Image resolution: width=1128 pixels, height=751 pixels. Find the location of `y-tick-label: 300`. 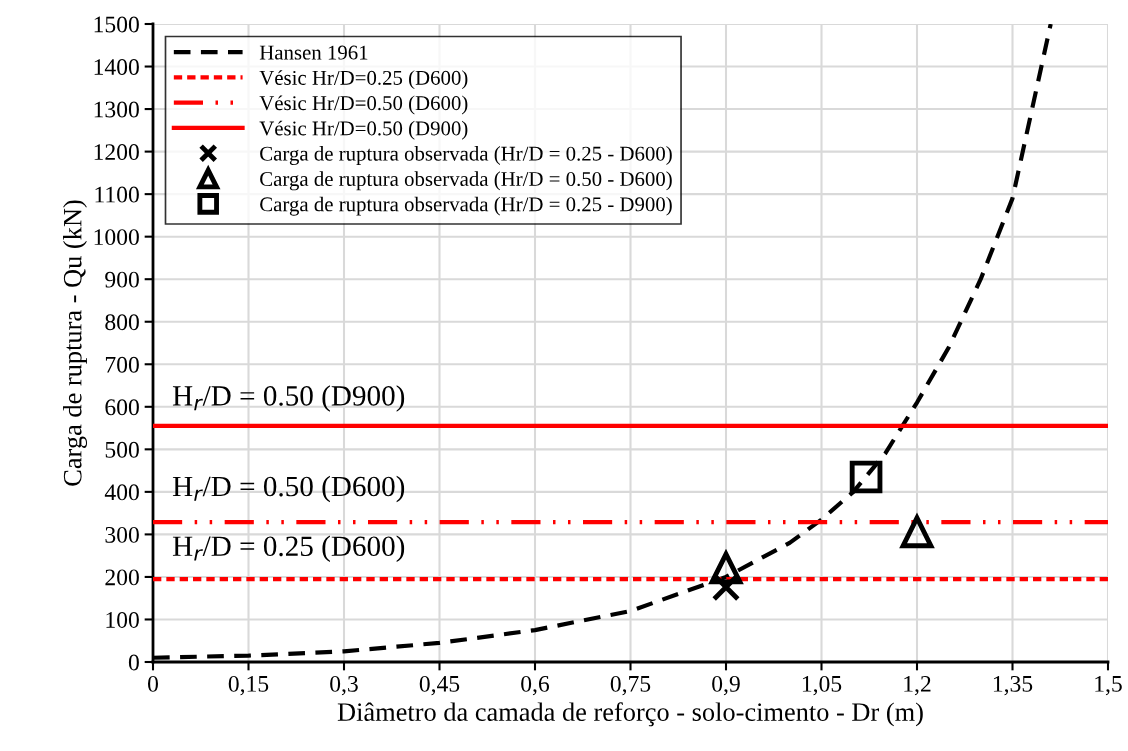

y-tick-label: 300 is located at coordinates (122, 534).